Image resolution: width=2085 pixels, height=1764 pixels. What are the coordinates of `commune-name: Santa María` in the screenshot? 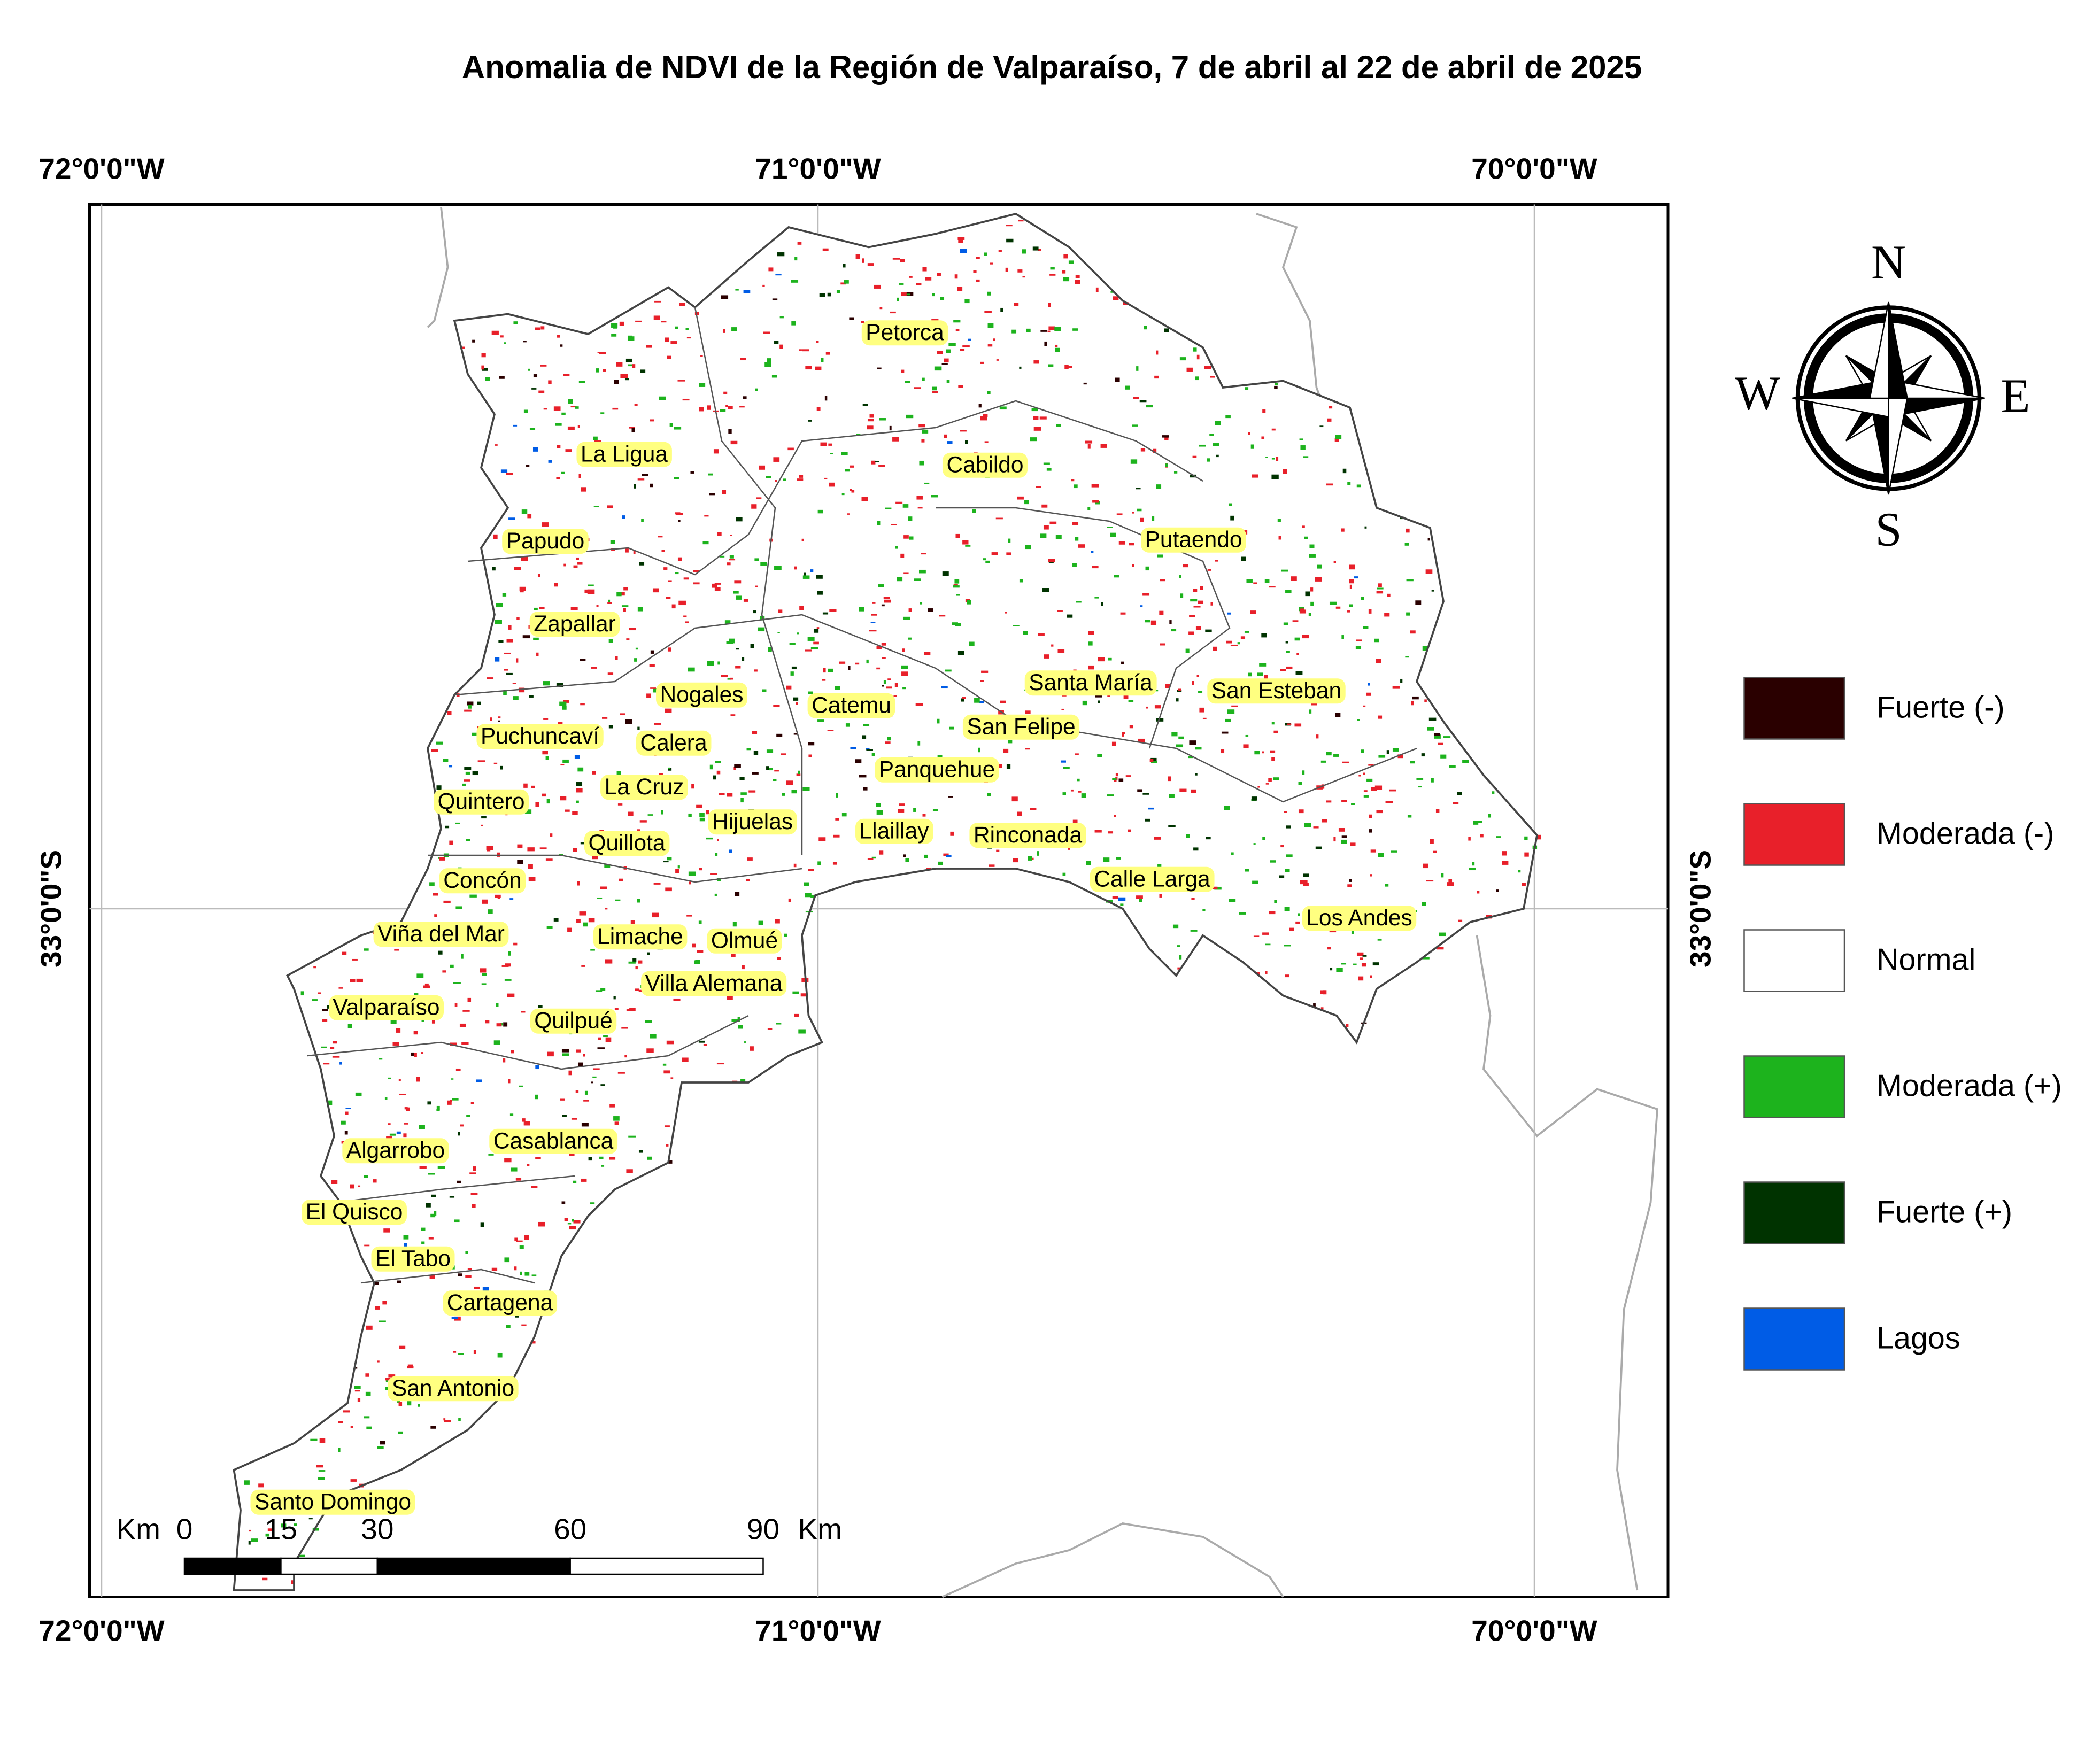 It's located at (1091, 683).